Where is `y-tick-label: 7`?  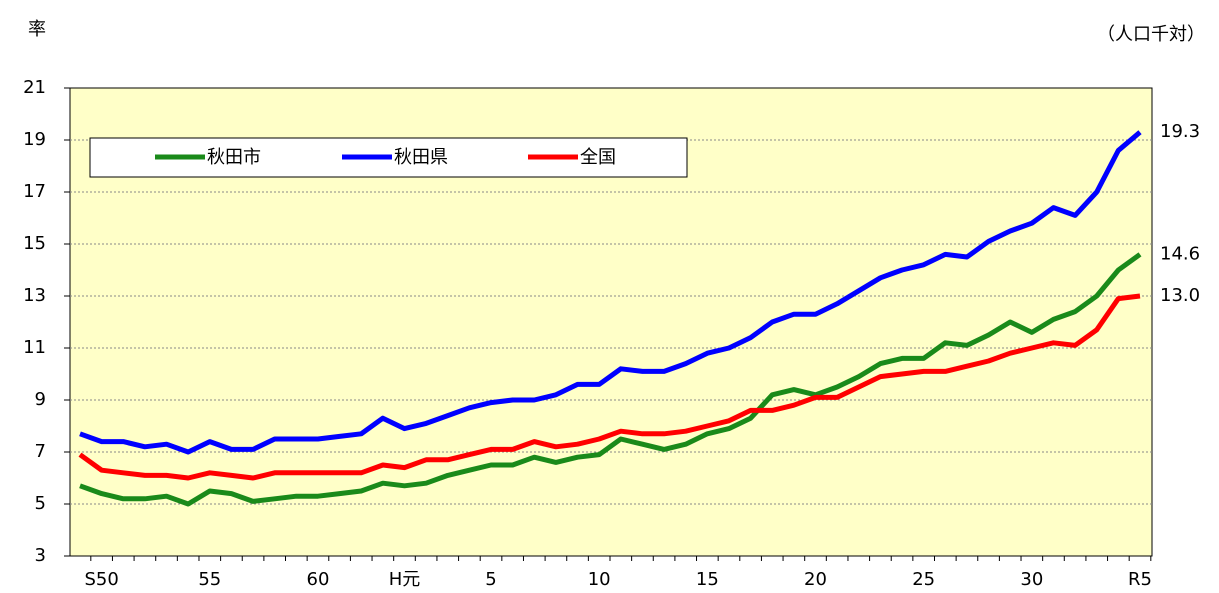
y-tick-label: 7 is located at coordinates (40, 451).